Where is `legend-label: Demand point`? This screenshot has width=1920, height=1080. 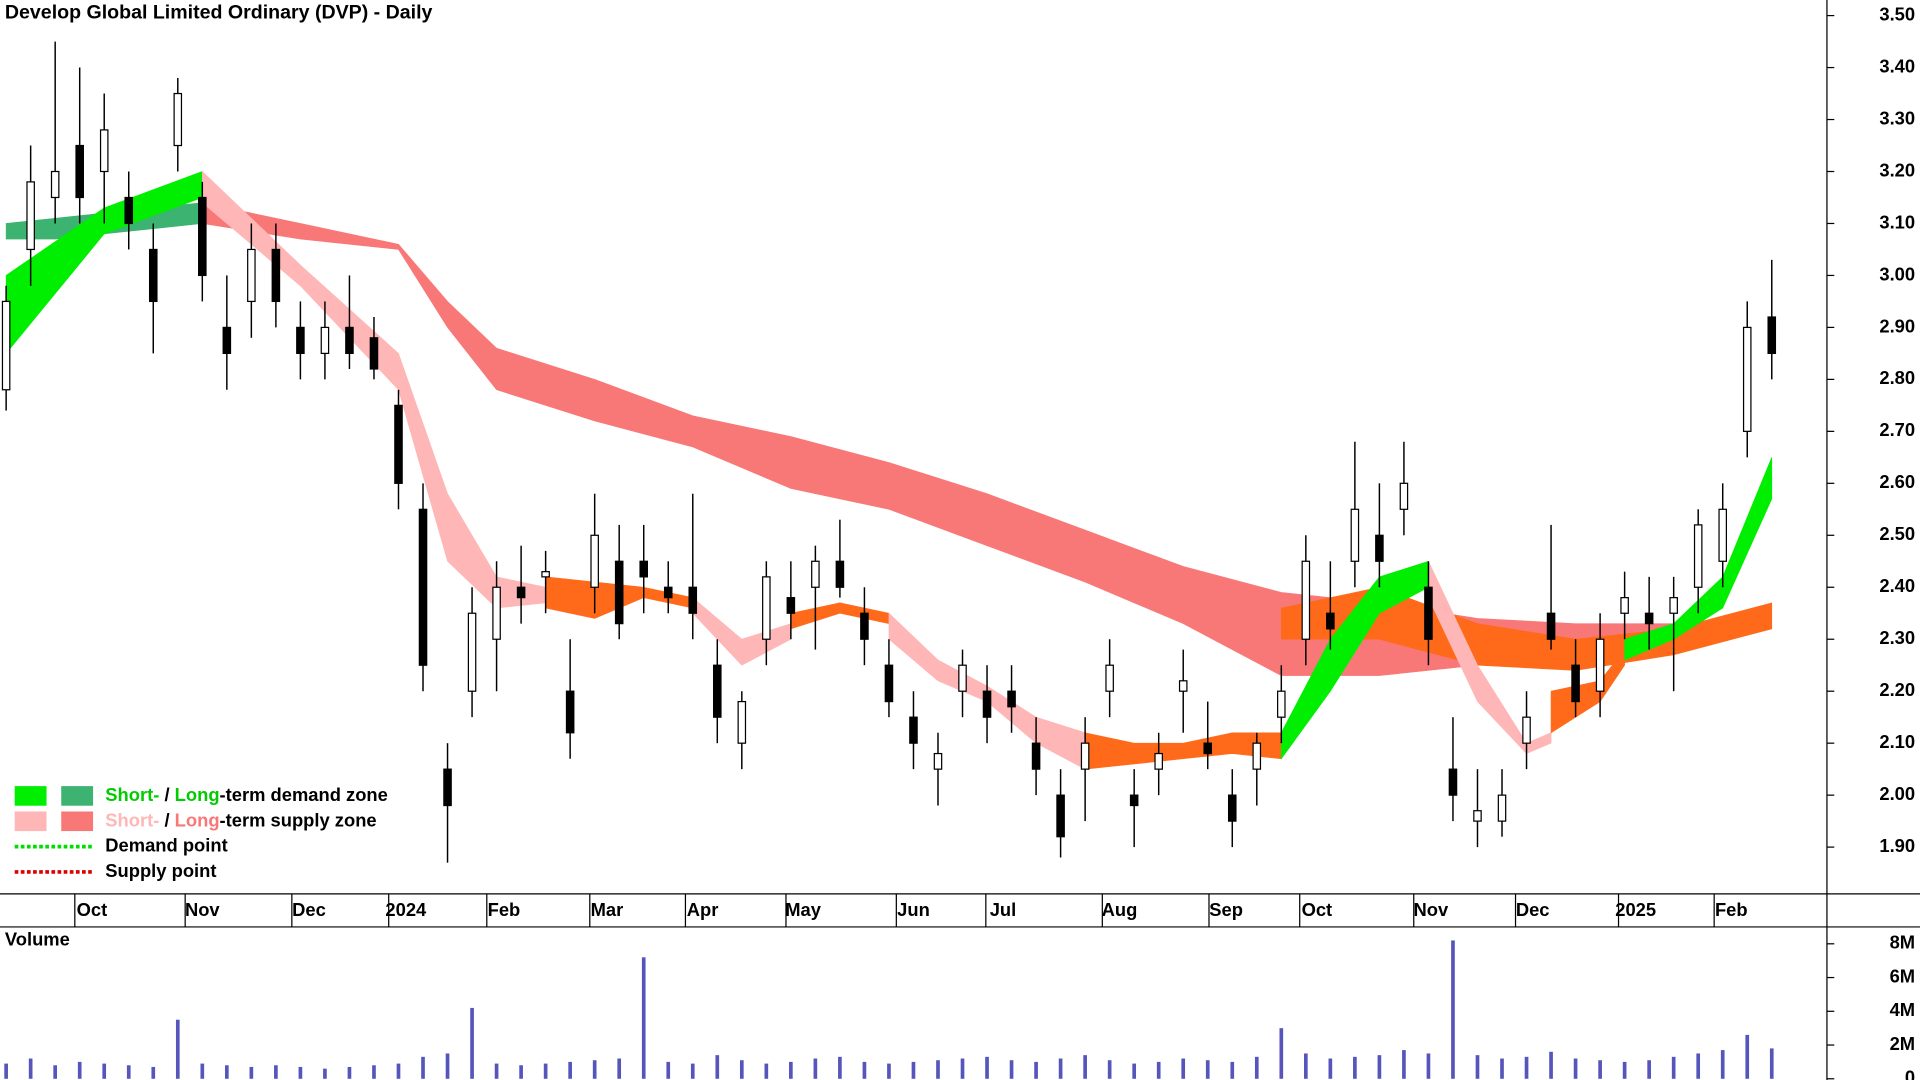 legend-label: Demand point is located at coordinates (166, 844).